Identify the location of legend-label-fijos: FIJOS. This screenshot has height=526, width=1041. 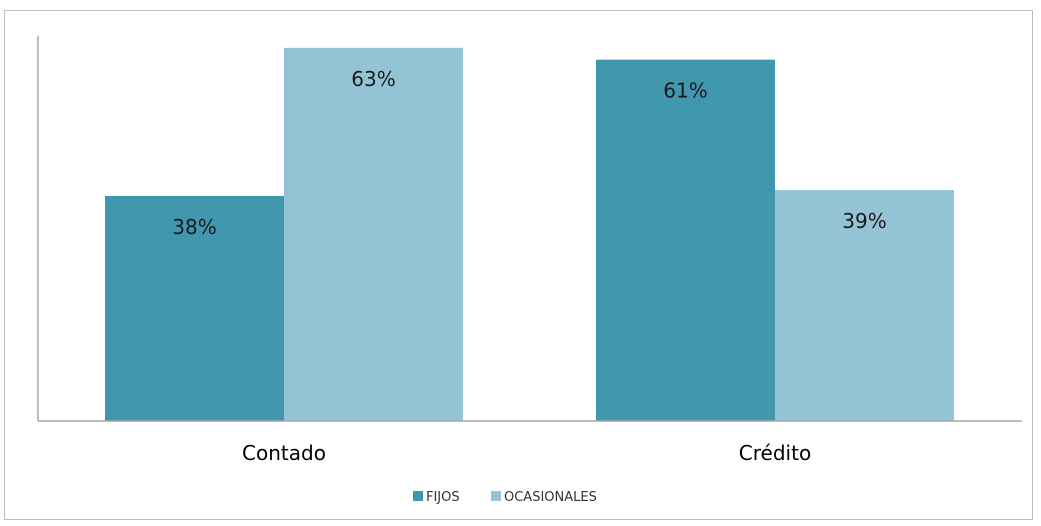
(443, 497).